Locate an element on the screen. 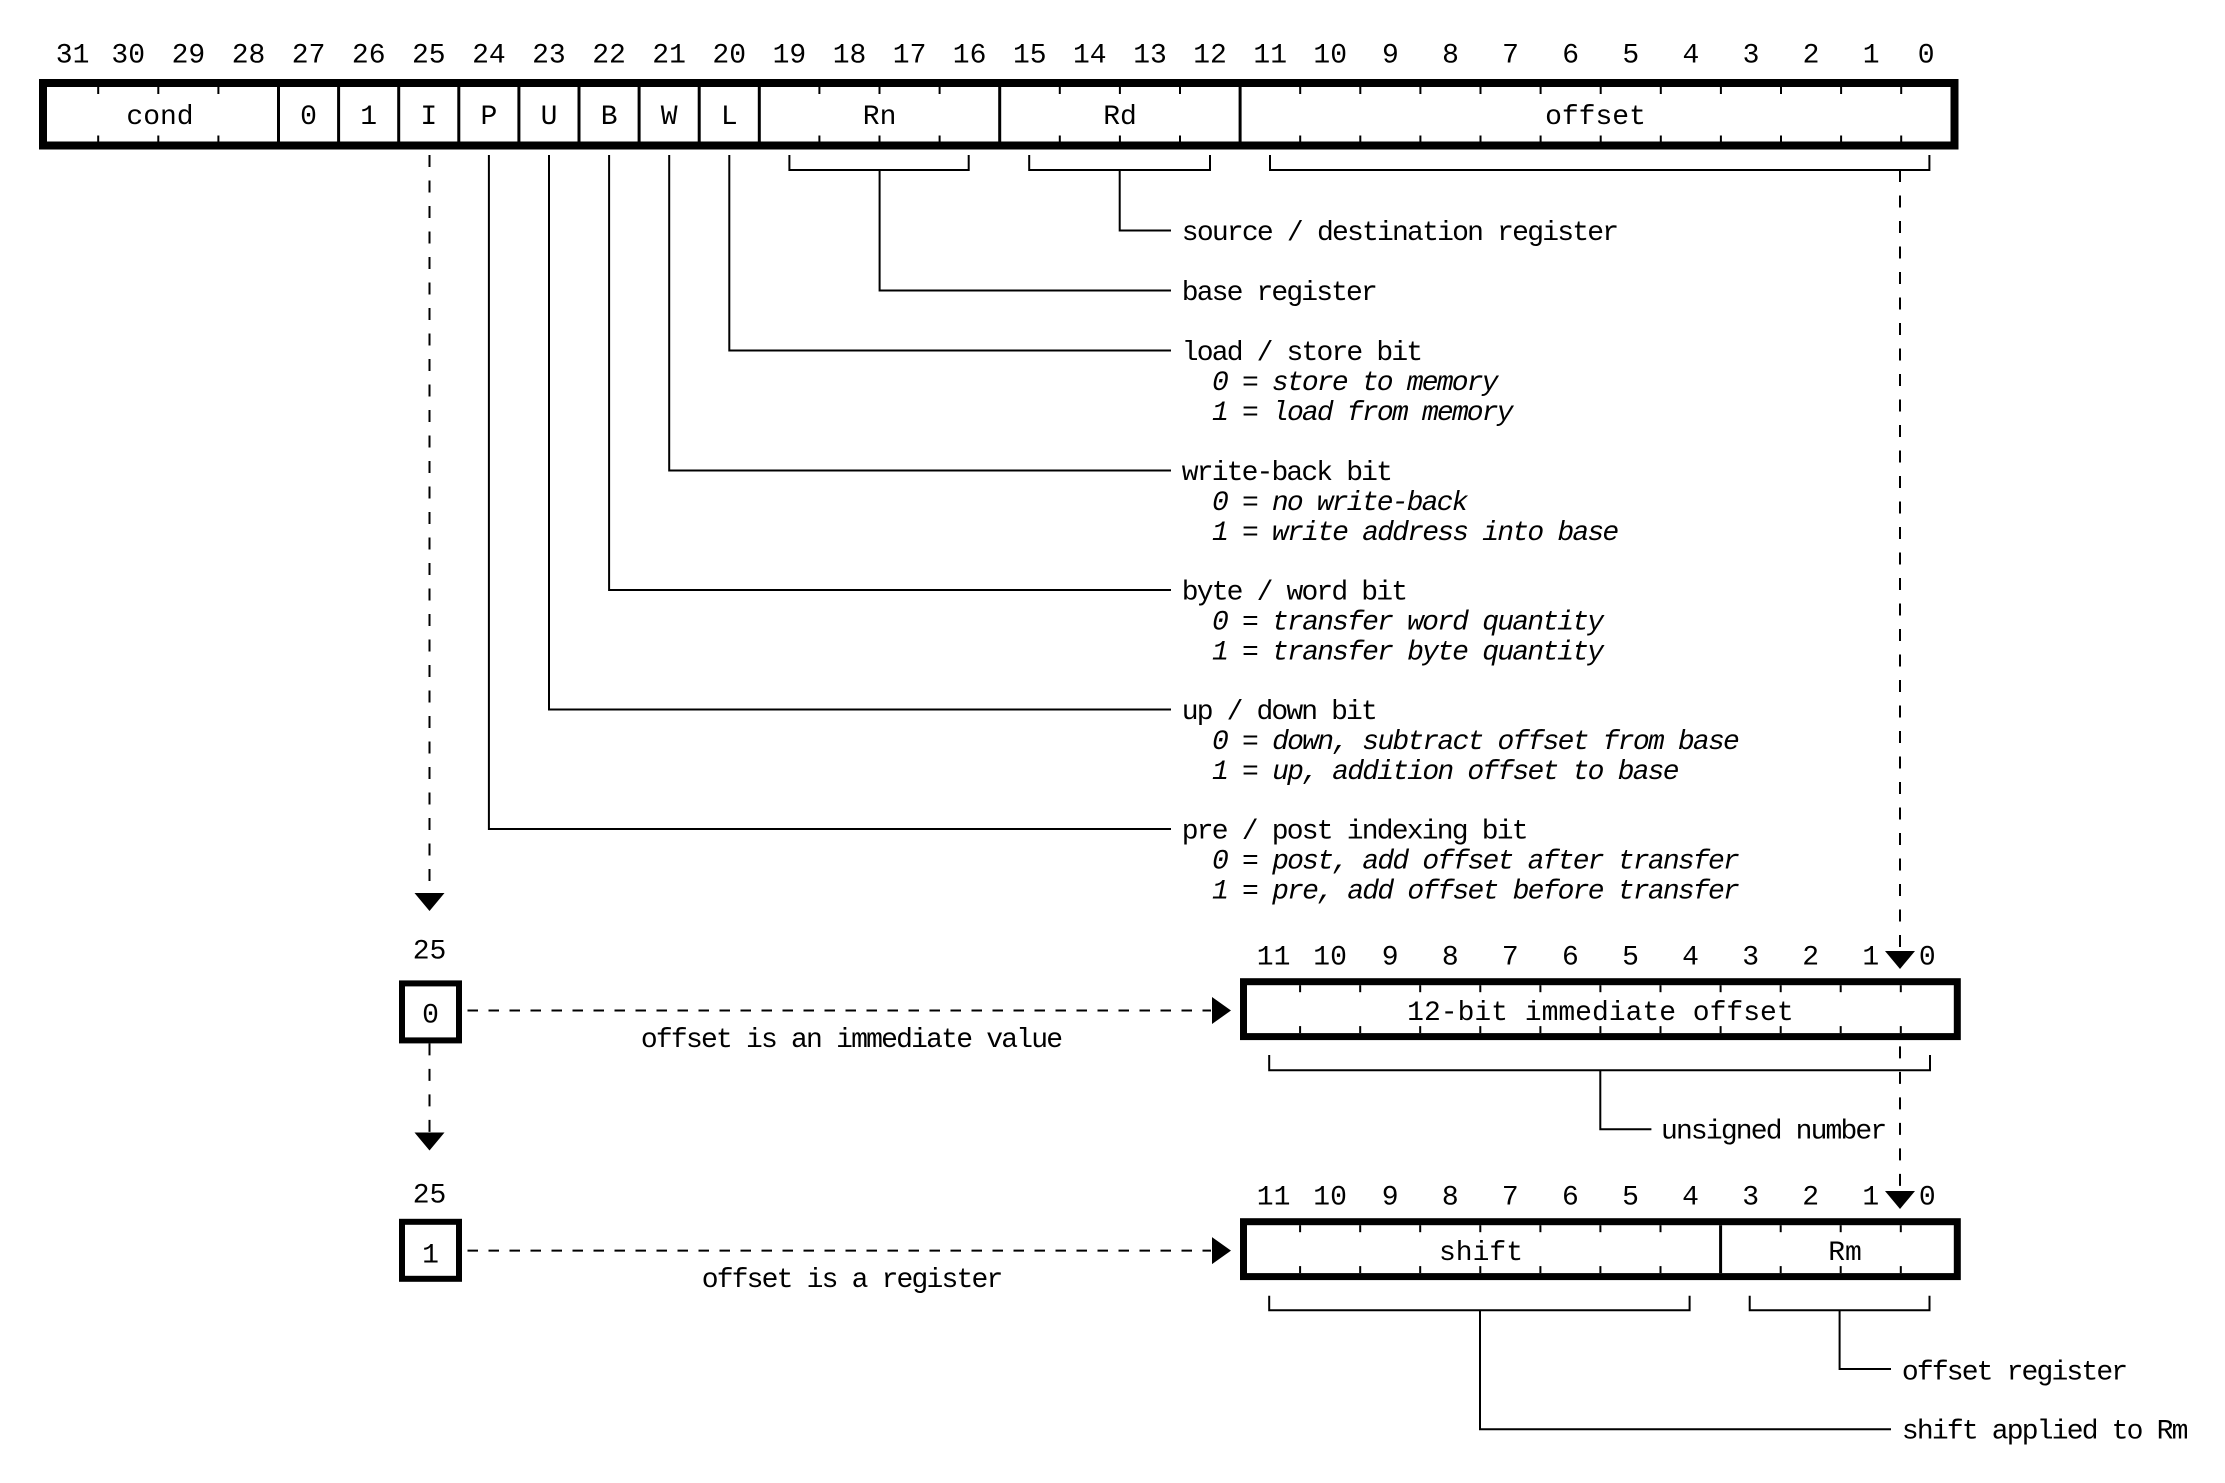  svg-text: load / store bit is located at coordinates (1302, 353).